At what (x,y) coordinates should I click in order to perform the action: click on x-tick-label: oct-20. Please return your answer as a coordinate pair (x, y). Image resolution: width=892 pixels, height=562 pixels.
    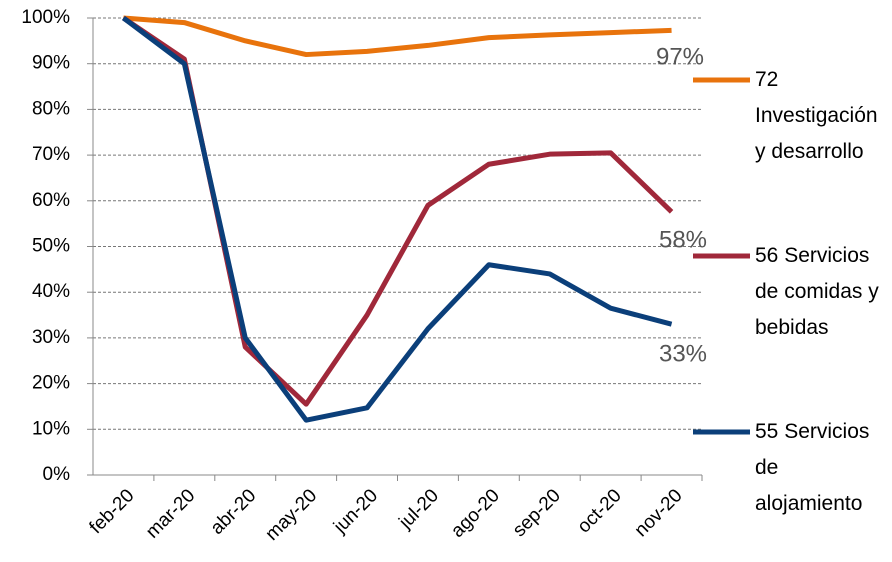
    Looking at the image, I should click on (600, 511).